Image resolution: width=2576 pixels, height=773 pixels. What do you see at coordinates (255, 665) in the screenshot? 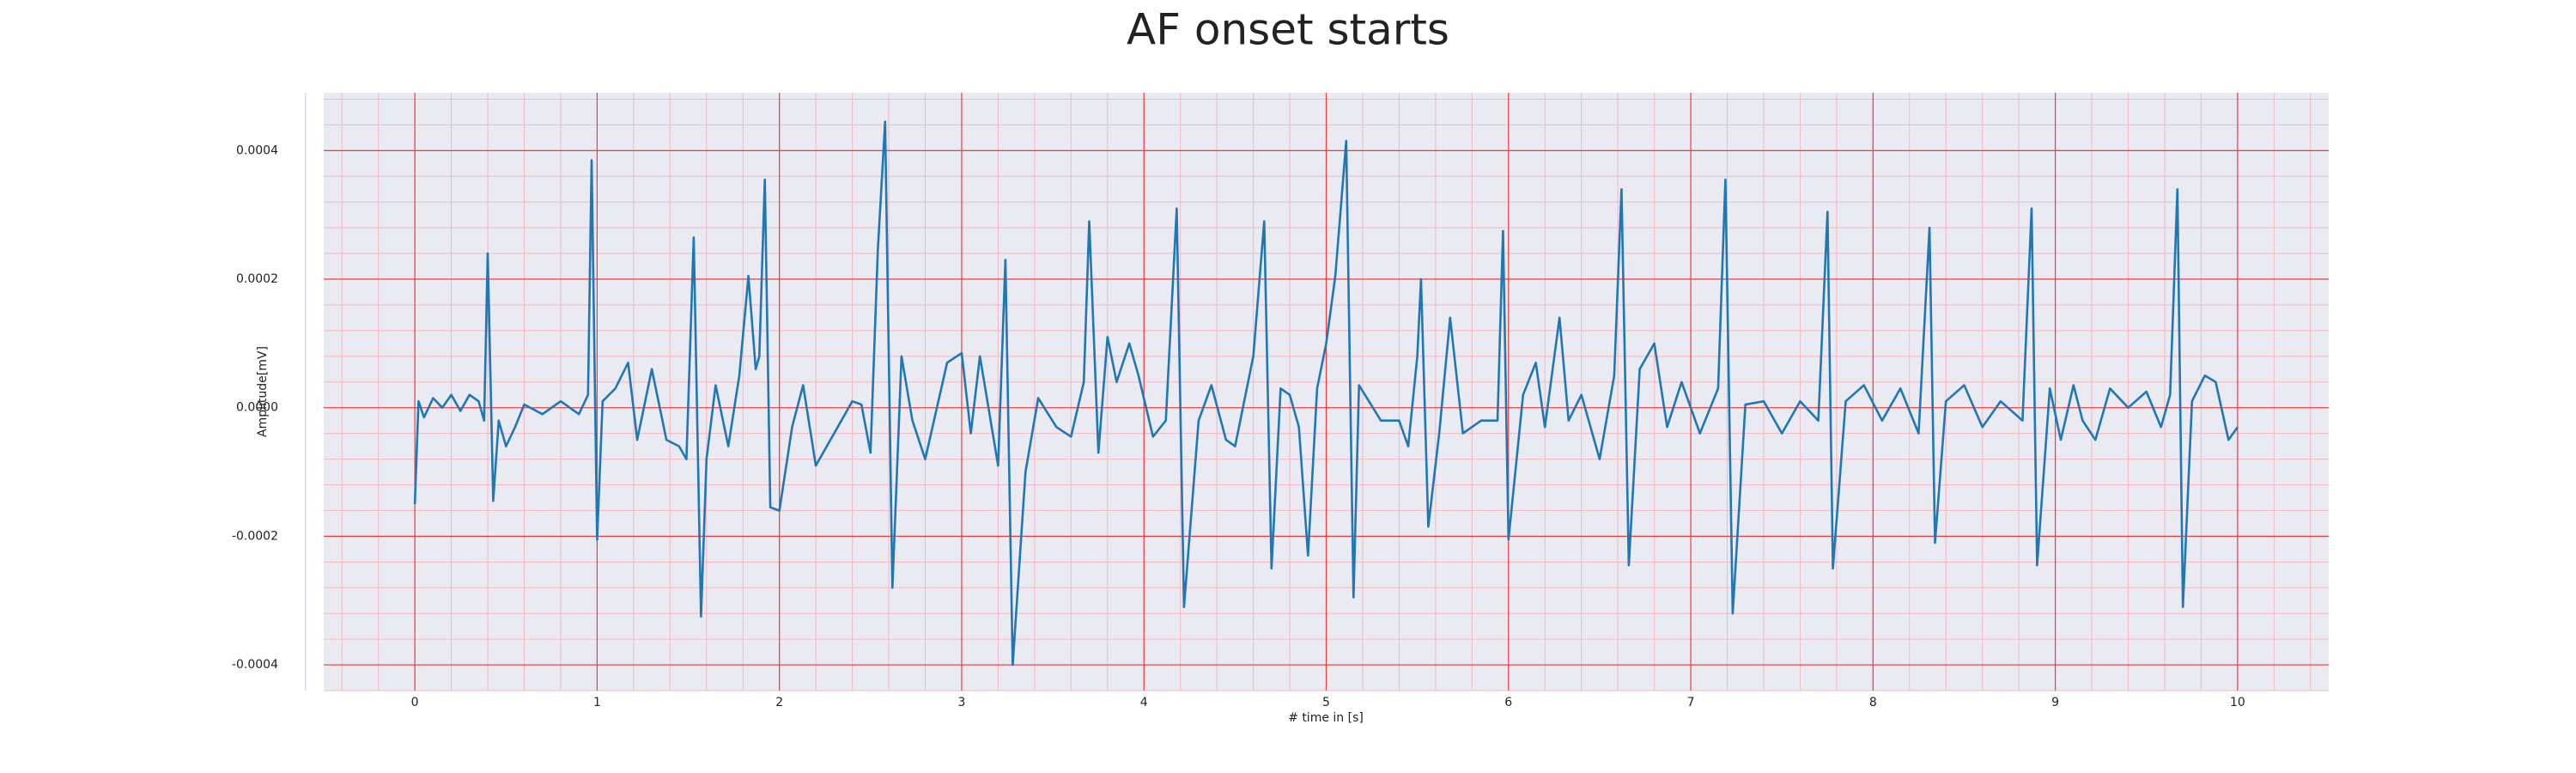
I see `y-tick-label: -0.0004` at bounding box center [255, 665].